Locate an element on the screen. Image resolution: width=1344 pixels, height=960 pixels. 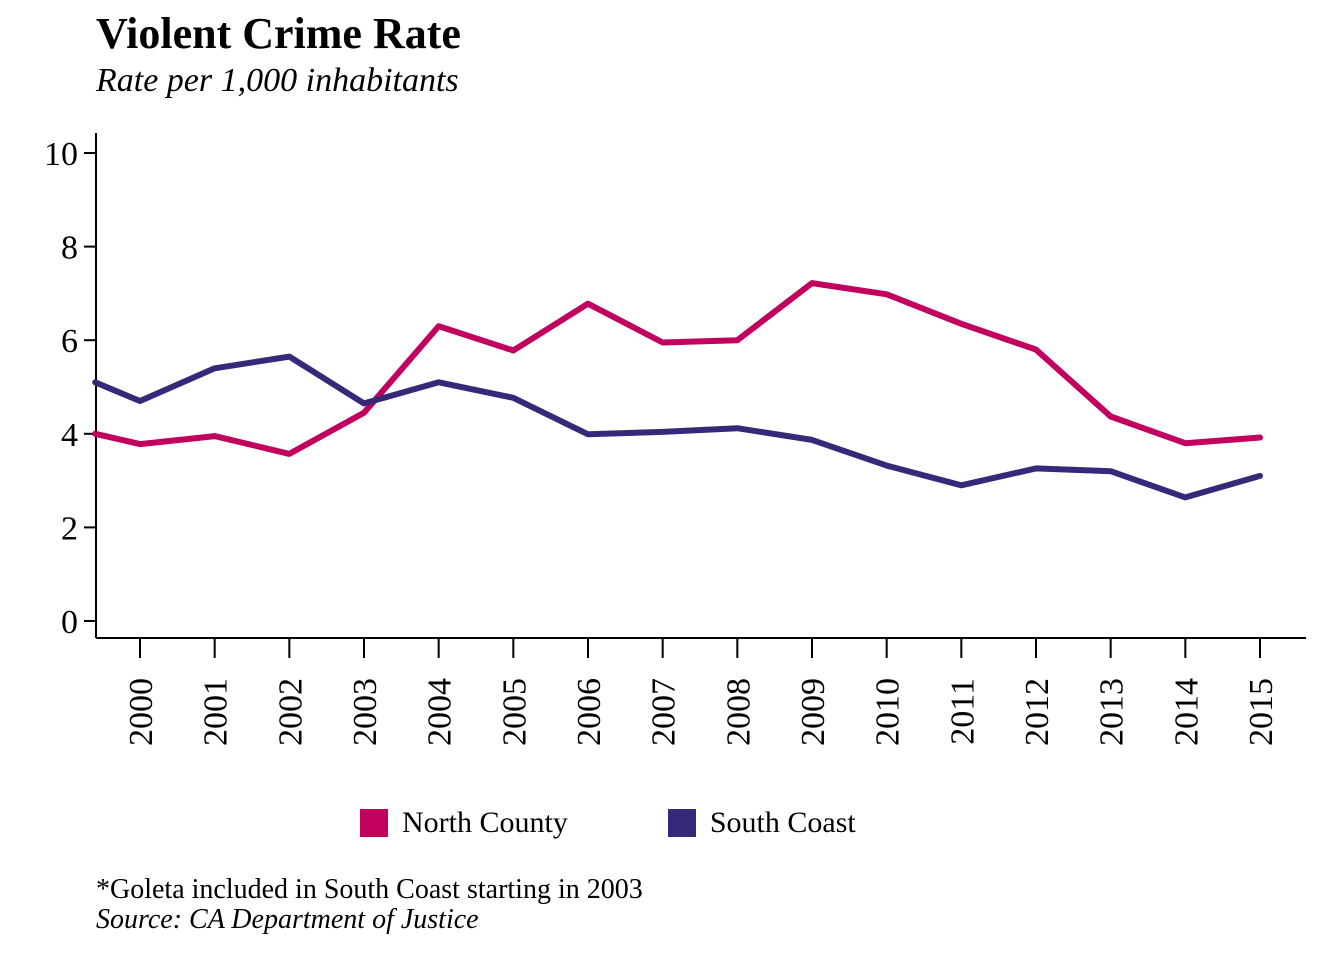
x-tick-label: 2004 is located at coordinates (440, 712).